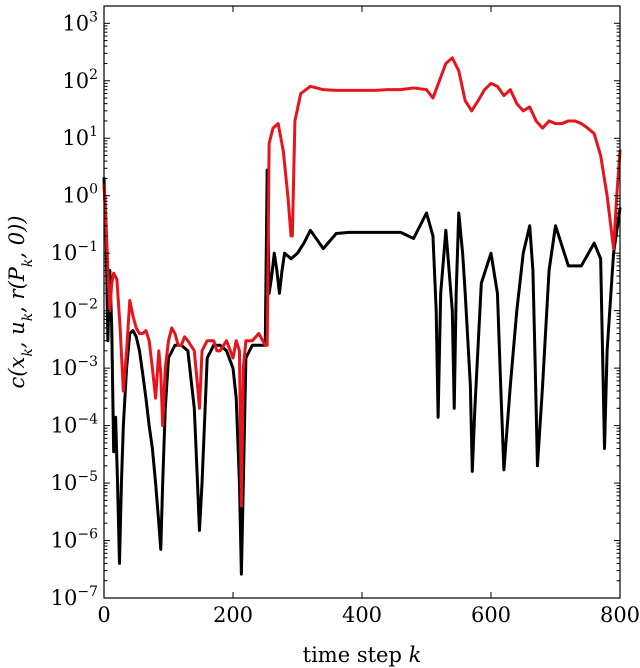 The image size is (640, 668). Describe the element at coordinates (620, 615) in the screenshot. I see `x-tick-label: 800` at that location.